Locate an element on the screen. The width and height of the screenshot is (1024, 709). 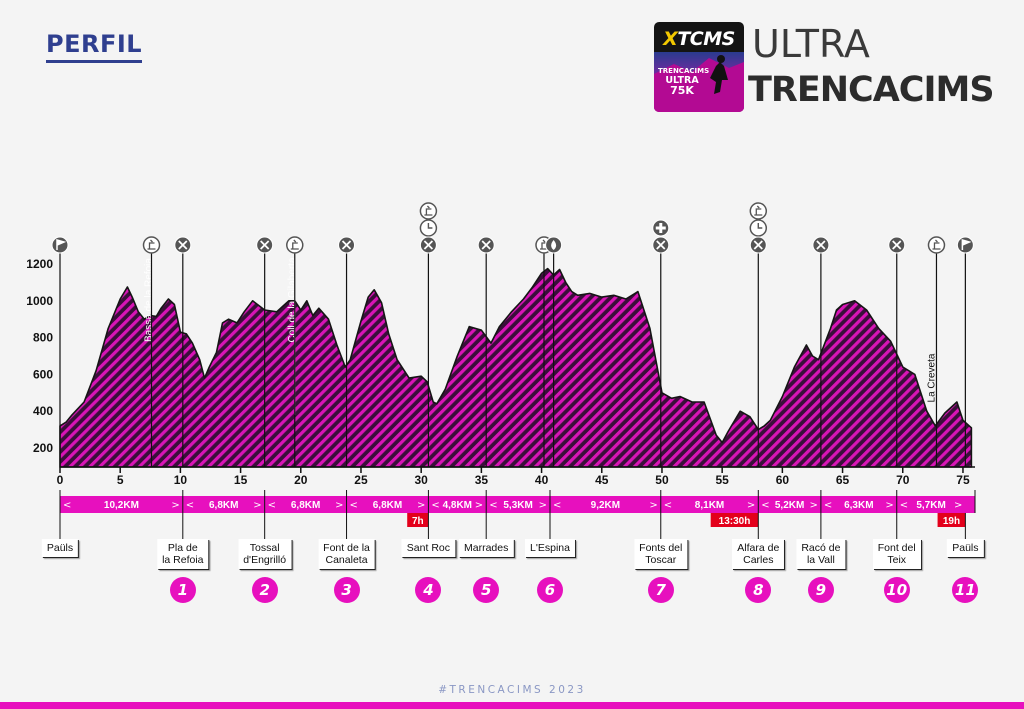
water-icon is located at coordinates (554, 245).